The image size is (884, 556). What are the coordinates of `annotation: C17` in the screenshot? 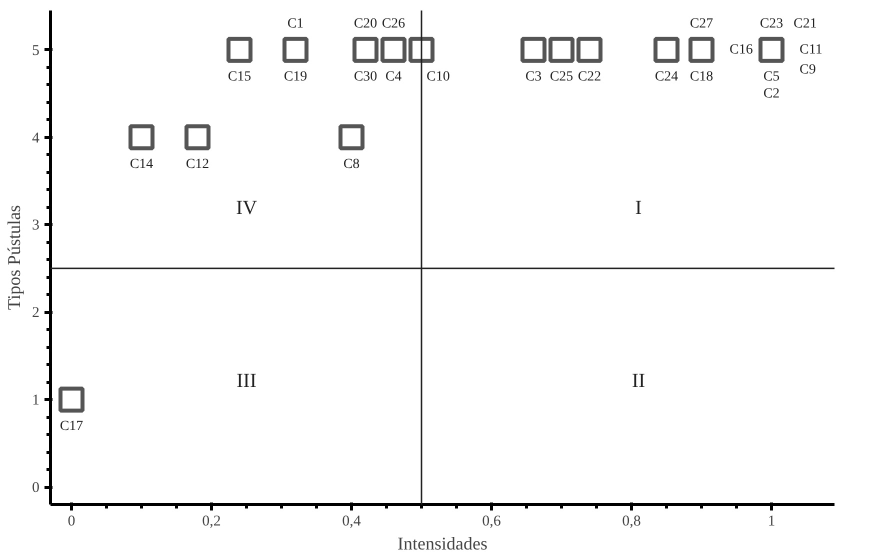 It's located at (72, 426).